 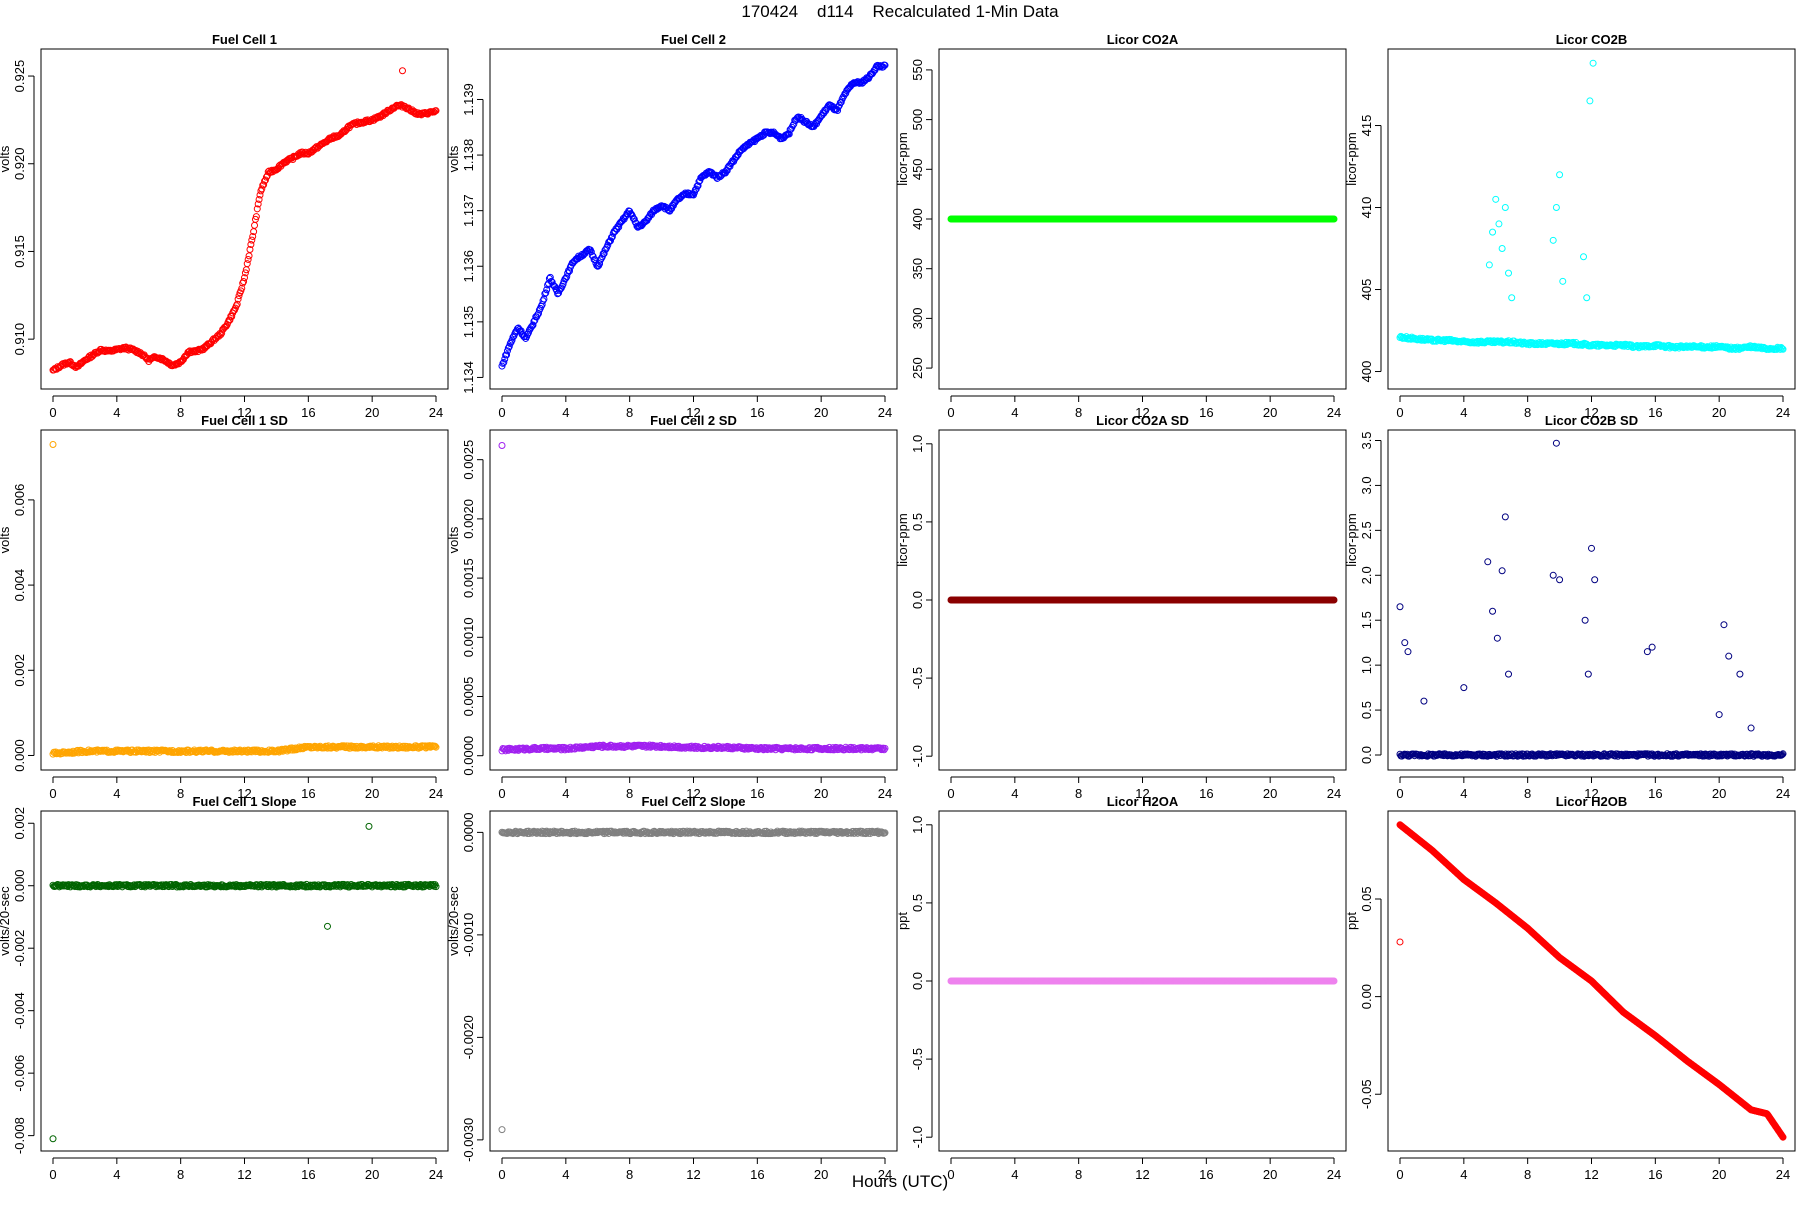 What do you see at coordinates (917, 600) in the screenshot?
I see `y-tick-label: 0.0` at bounding box center [917, 600].